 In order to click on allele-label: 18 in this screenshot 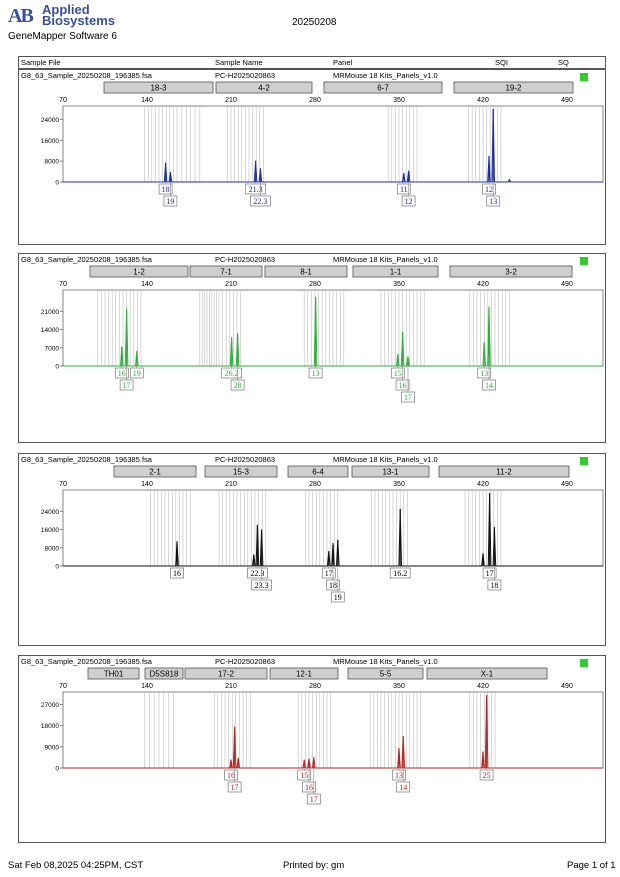, I will do `click(494, 585)`.